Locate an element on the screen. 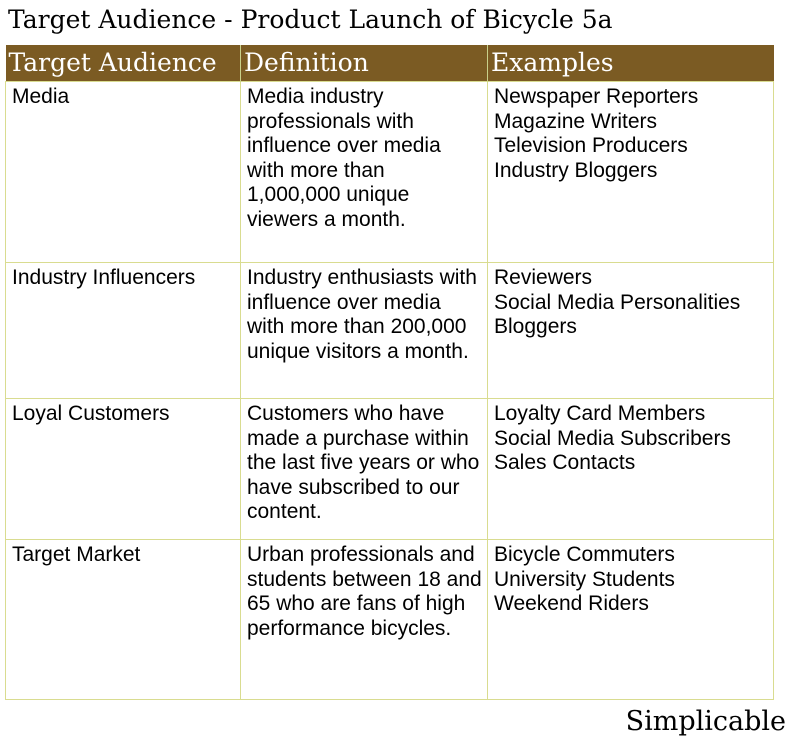  example-item: Newspaper Reporters is located at coordinates (596, 96).